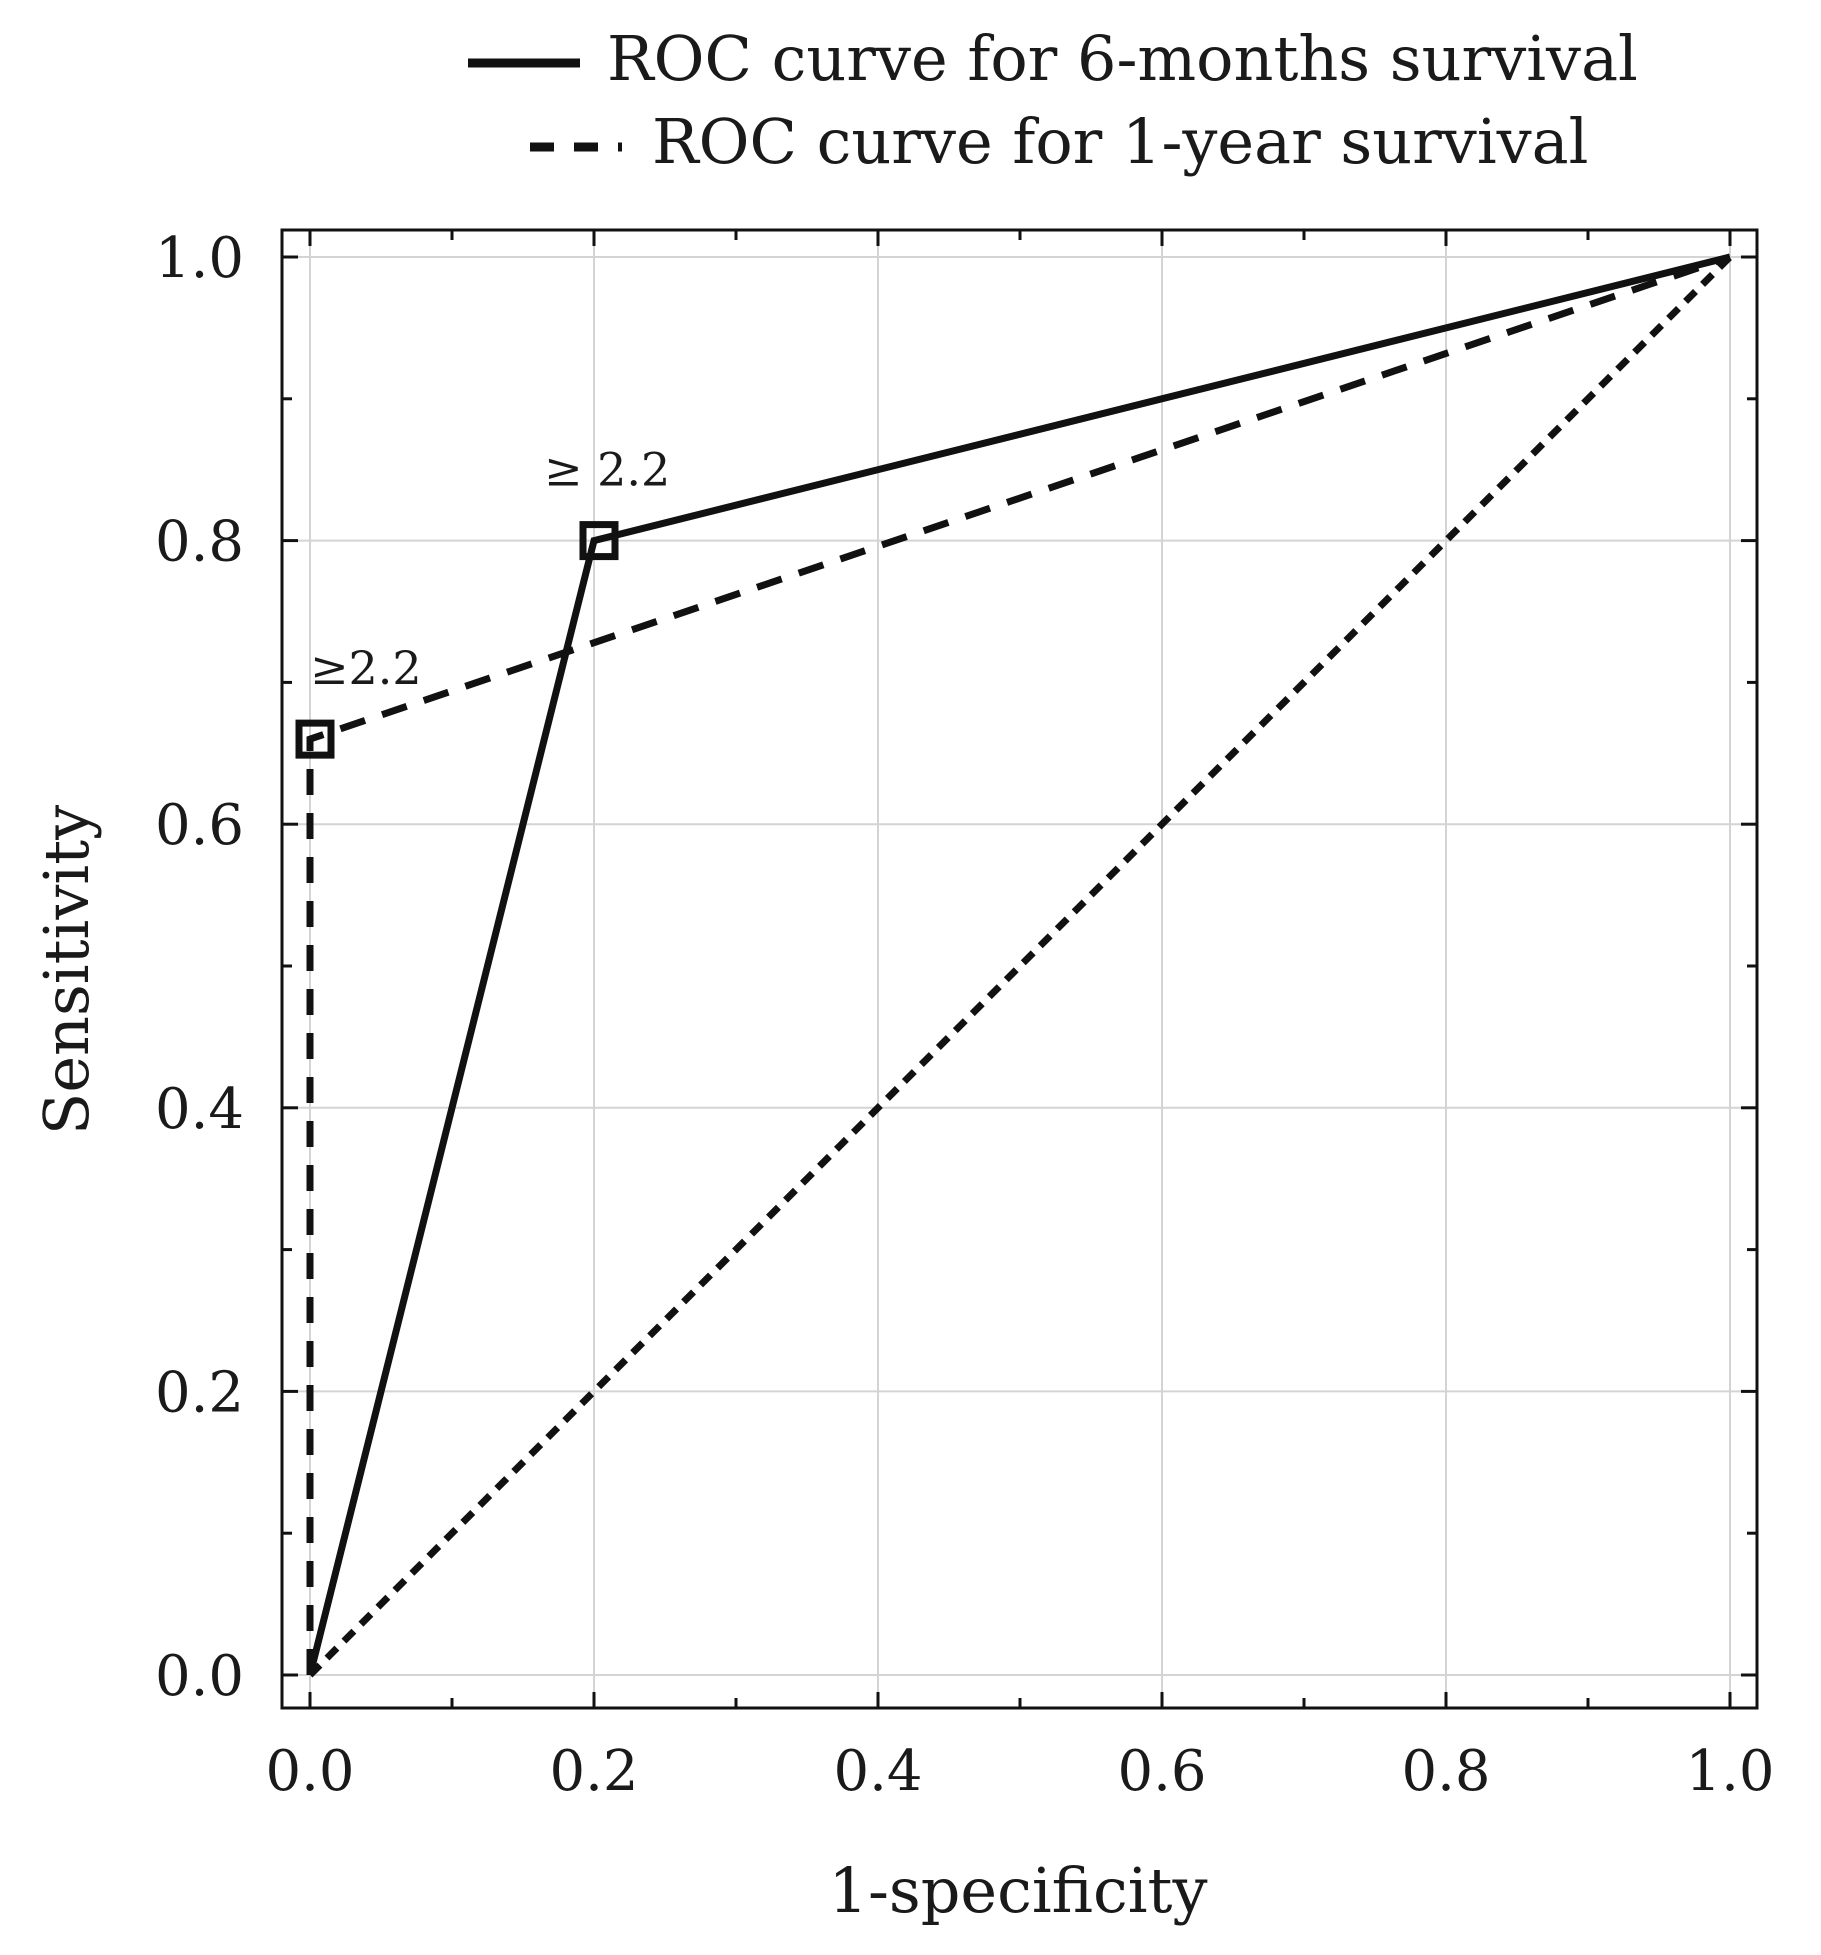  Describe the element at coordinates (199, 1109) in the screenshot. I see `y-tick-label: 0.4` at that location.